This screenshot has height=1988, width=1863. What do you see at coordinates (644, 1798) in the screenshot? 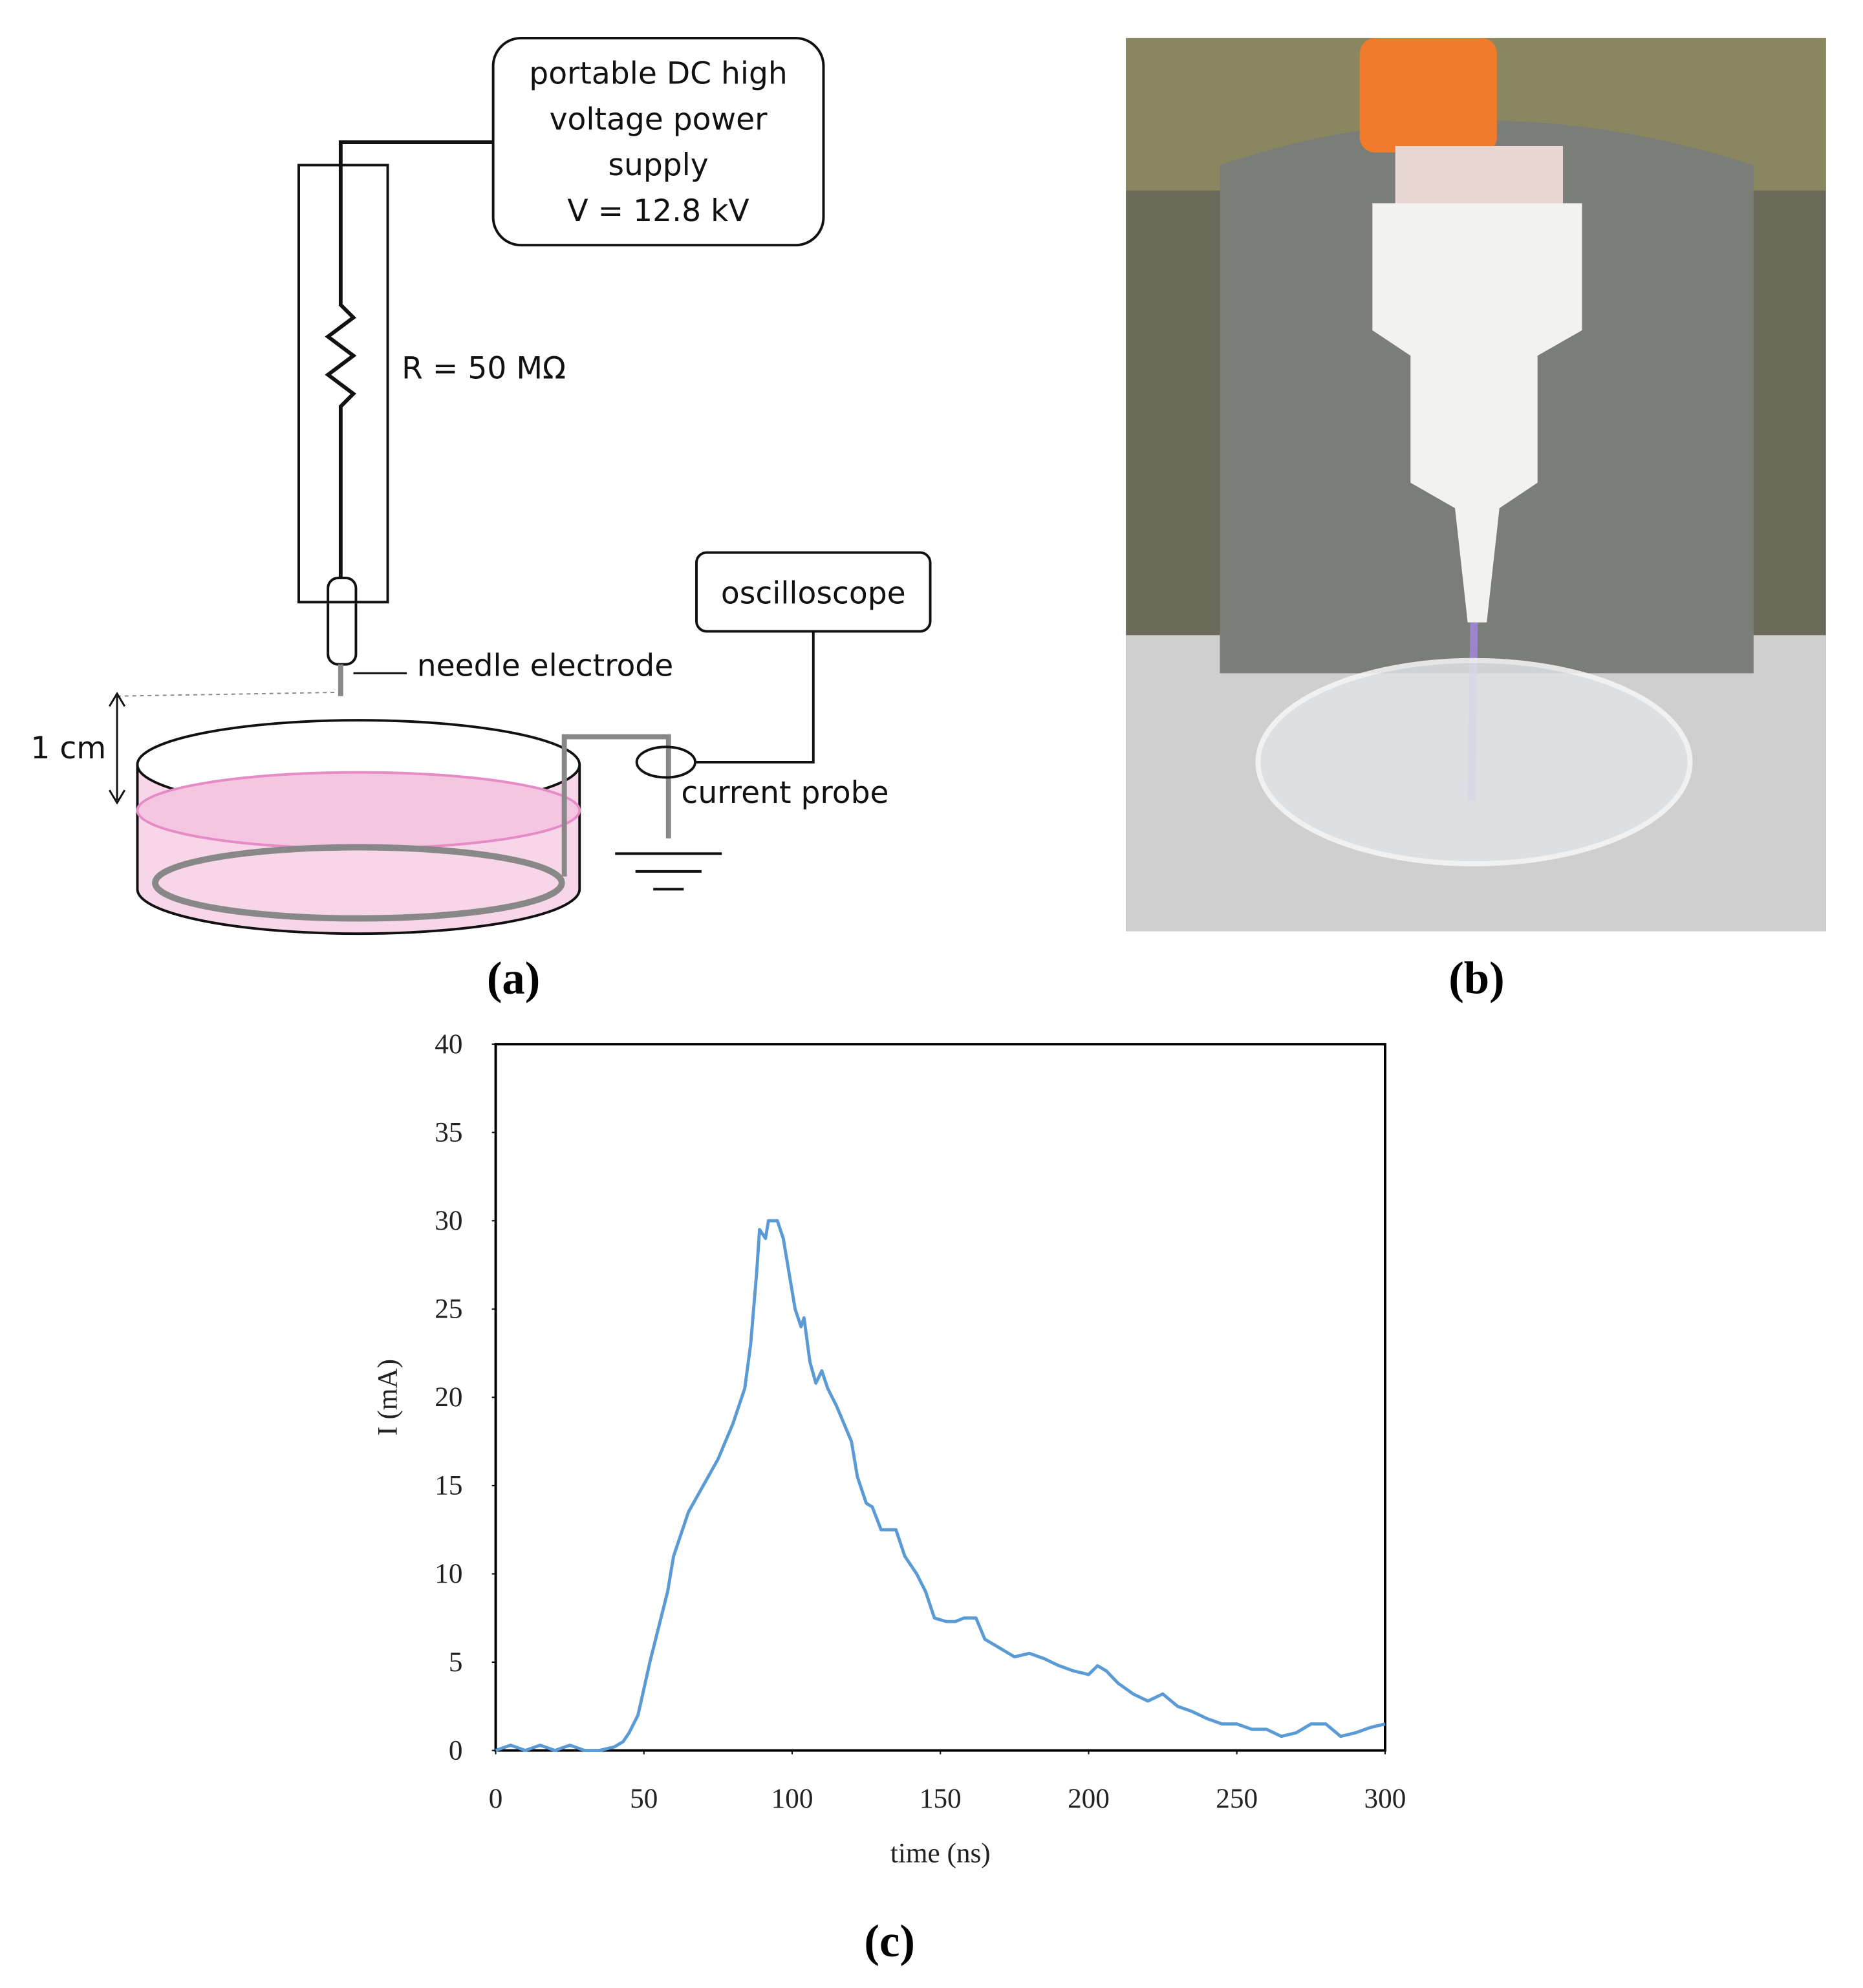
I see `x-tick-label: 50` at bounding box center [644, 1798].